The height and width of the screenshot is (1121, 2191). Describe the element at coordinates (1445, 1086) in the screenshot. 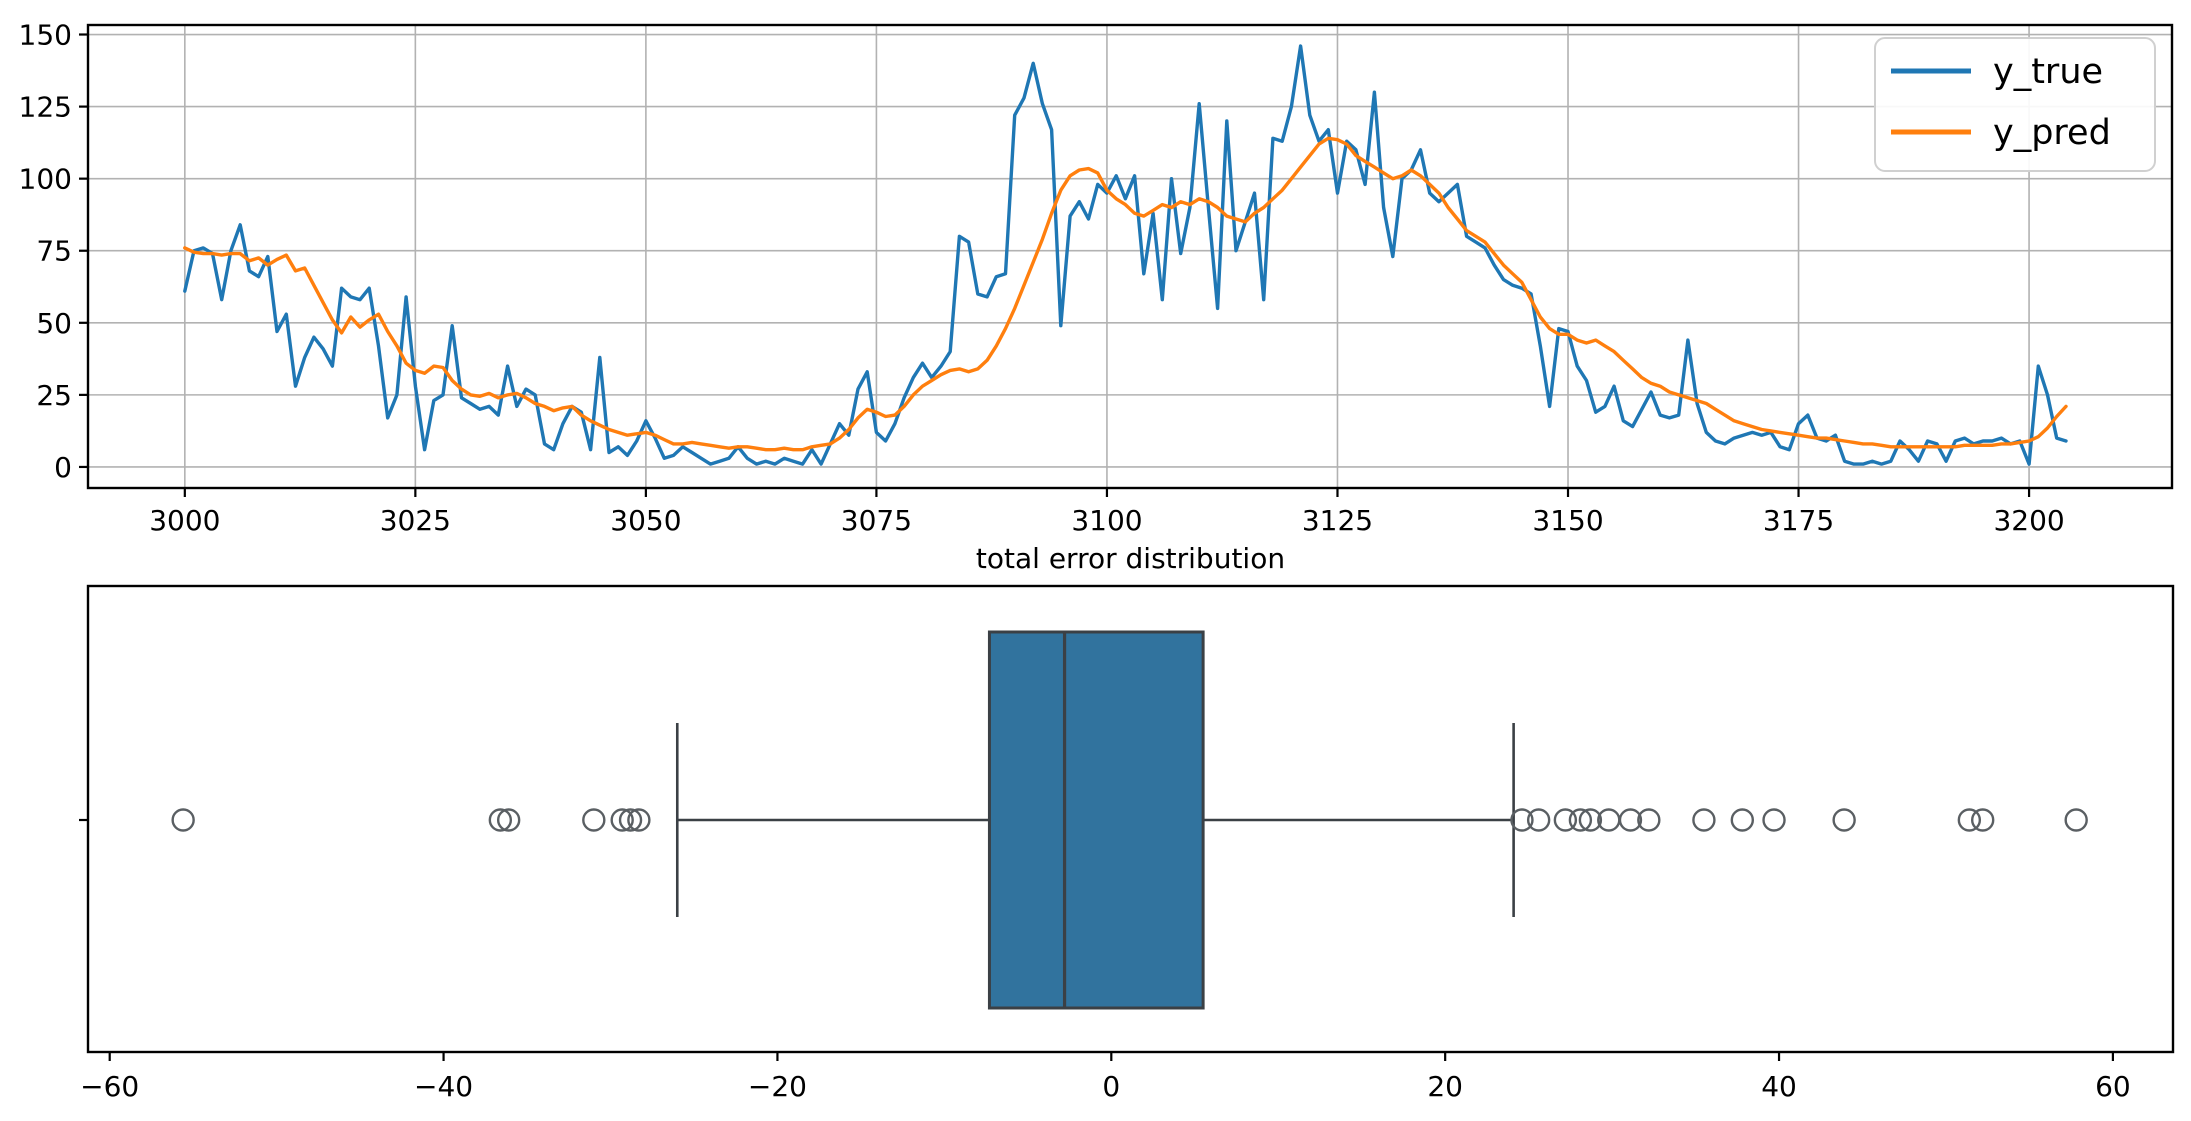

I see `x-tick-label: 20` at that location.